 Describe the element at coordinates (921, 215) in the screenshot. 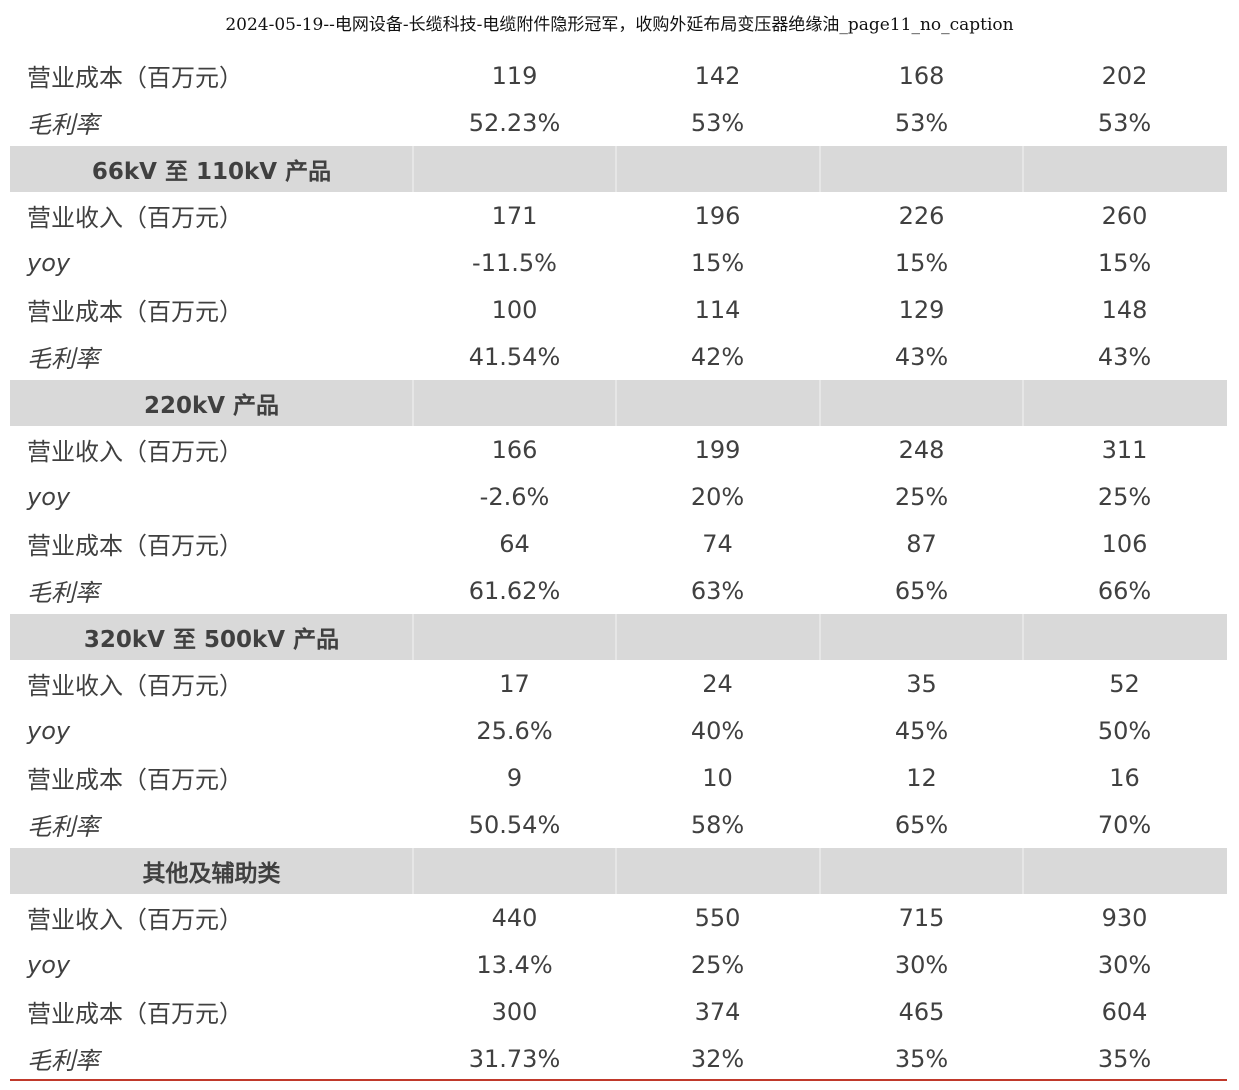

I see `table-cell: 226` at that location.